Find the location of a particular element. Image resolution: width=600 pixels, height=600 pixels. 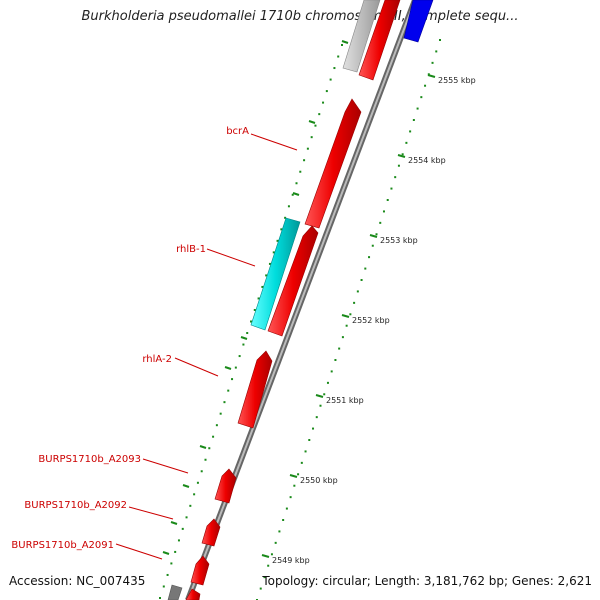

gene-arrow-red-mid is located at coordinates (293, 281).